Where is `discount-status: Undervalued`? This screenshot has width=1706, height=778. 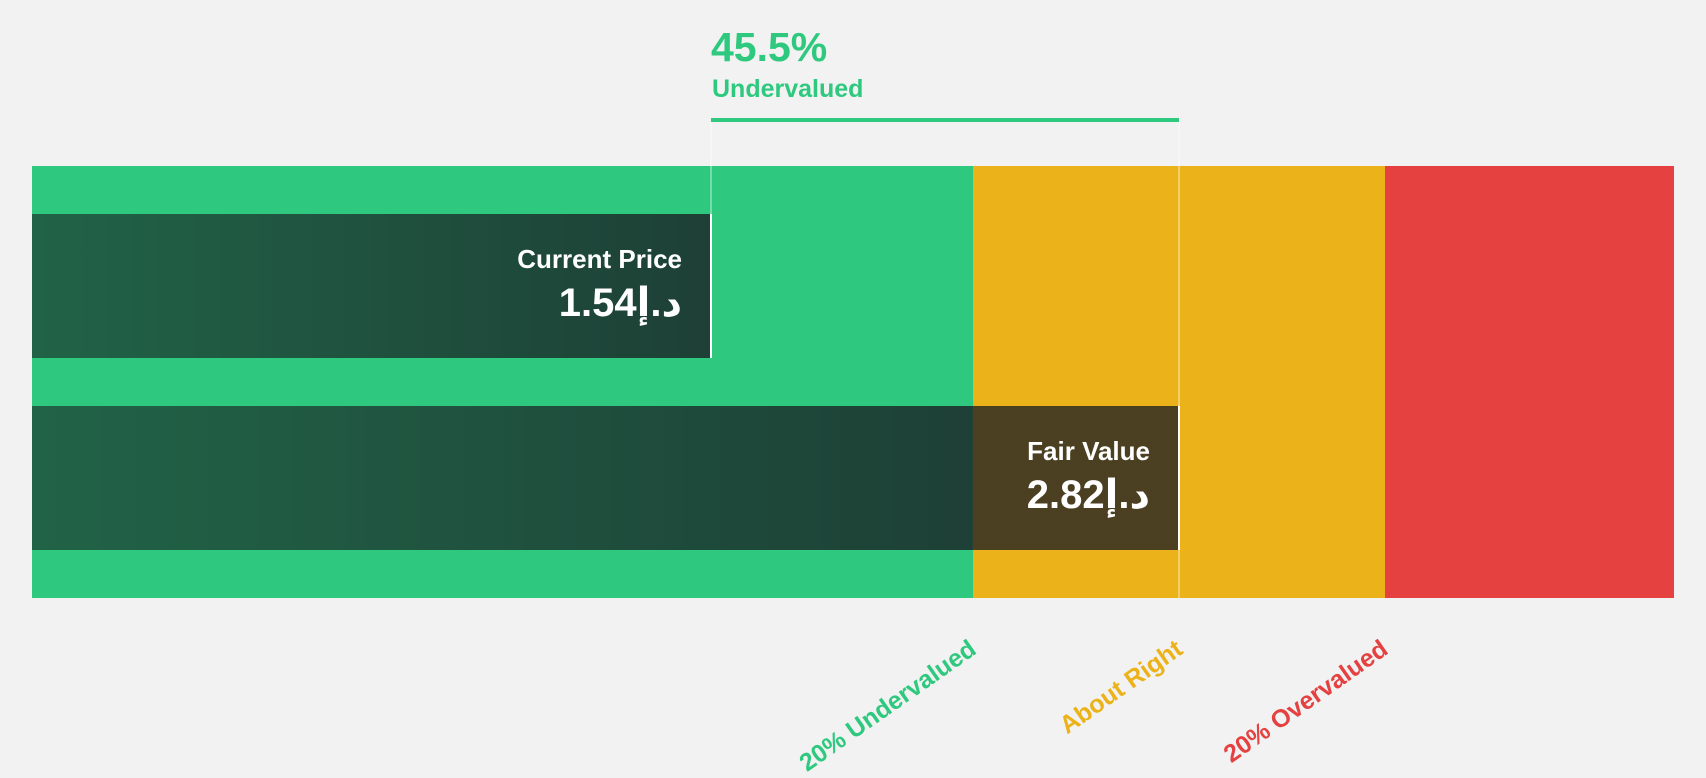
discount-status: Undervalued is located at coordinates (788, 89).